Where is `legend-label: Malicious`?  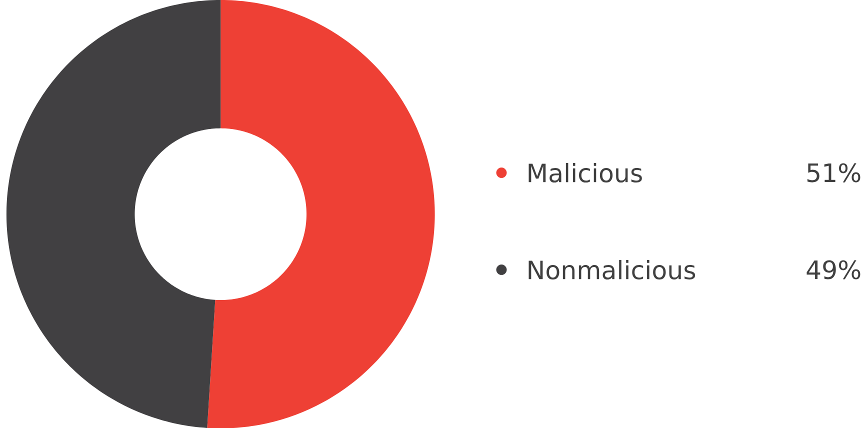 legend-label: Malicious is located at coordinates (585, 172).